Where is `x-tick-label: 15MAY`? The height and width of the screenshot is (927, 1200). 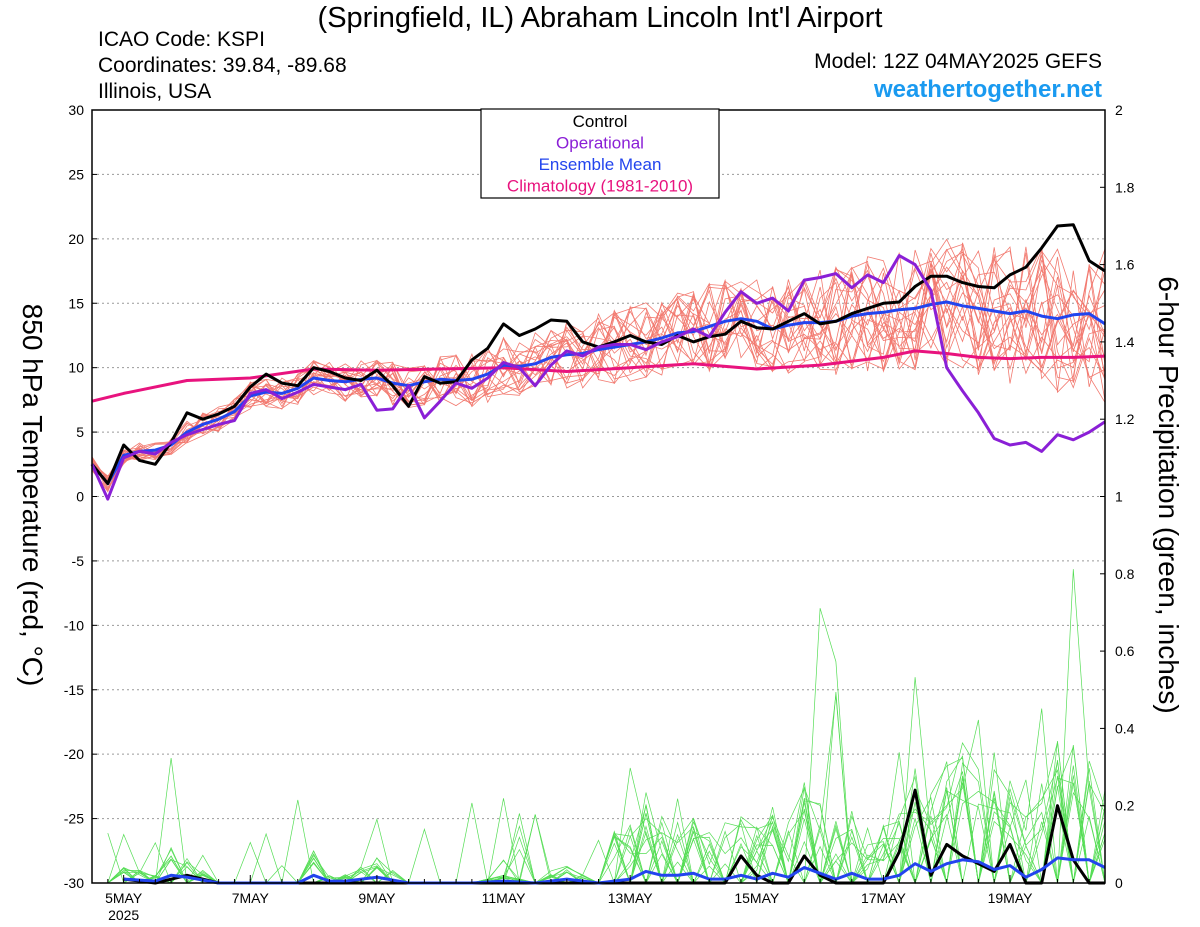
x-tick-label: 15MAY is located at coordinates (757, 898).